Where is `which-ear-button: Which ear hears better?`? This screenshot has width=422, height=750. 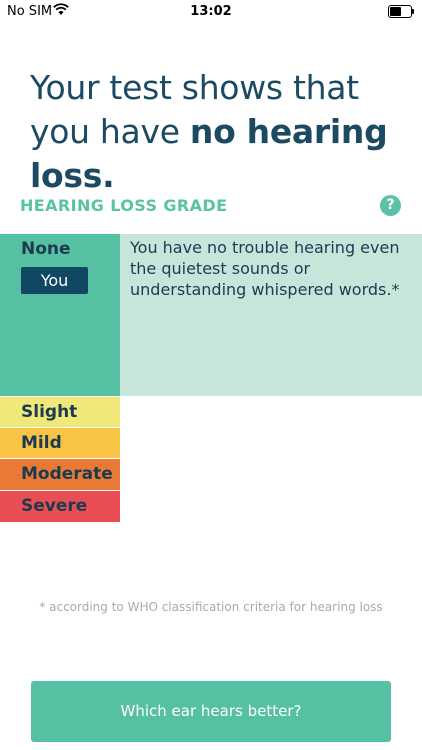 which-ear-button: Which ear hears better? is located at coordinates (211, 711).